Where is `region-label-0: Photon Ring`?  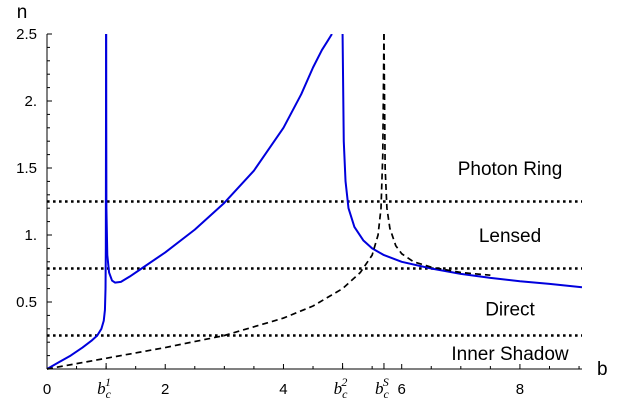
region-label-0: Photon Ring is located at coordinates (510, 169).